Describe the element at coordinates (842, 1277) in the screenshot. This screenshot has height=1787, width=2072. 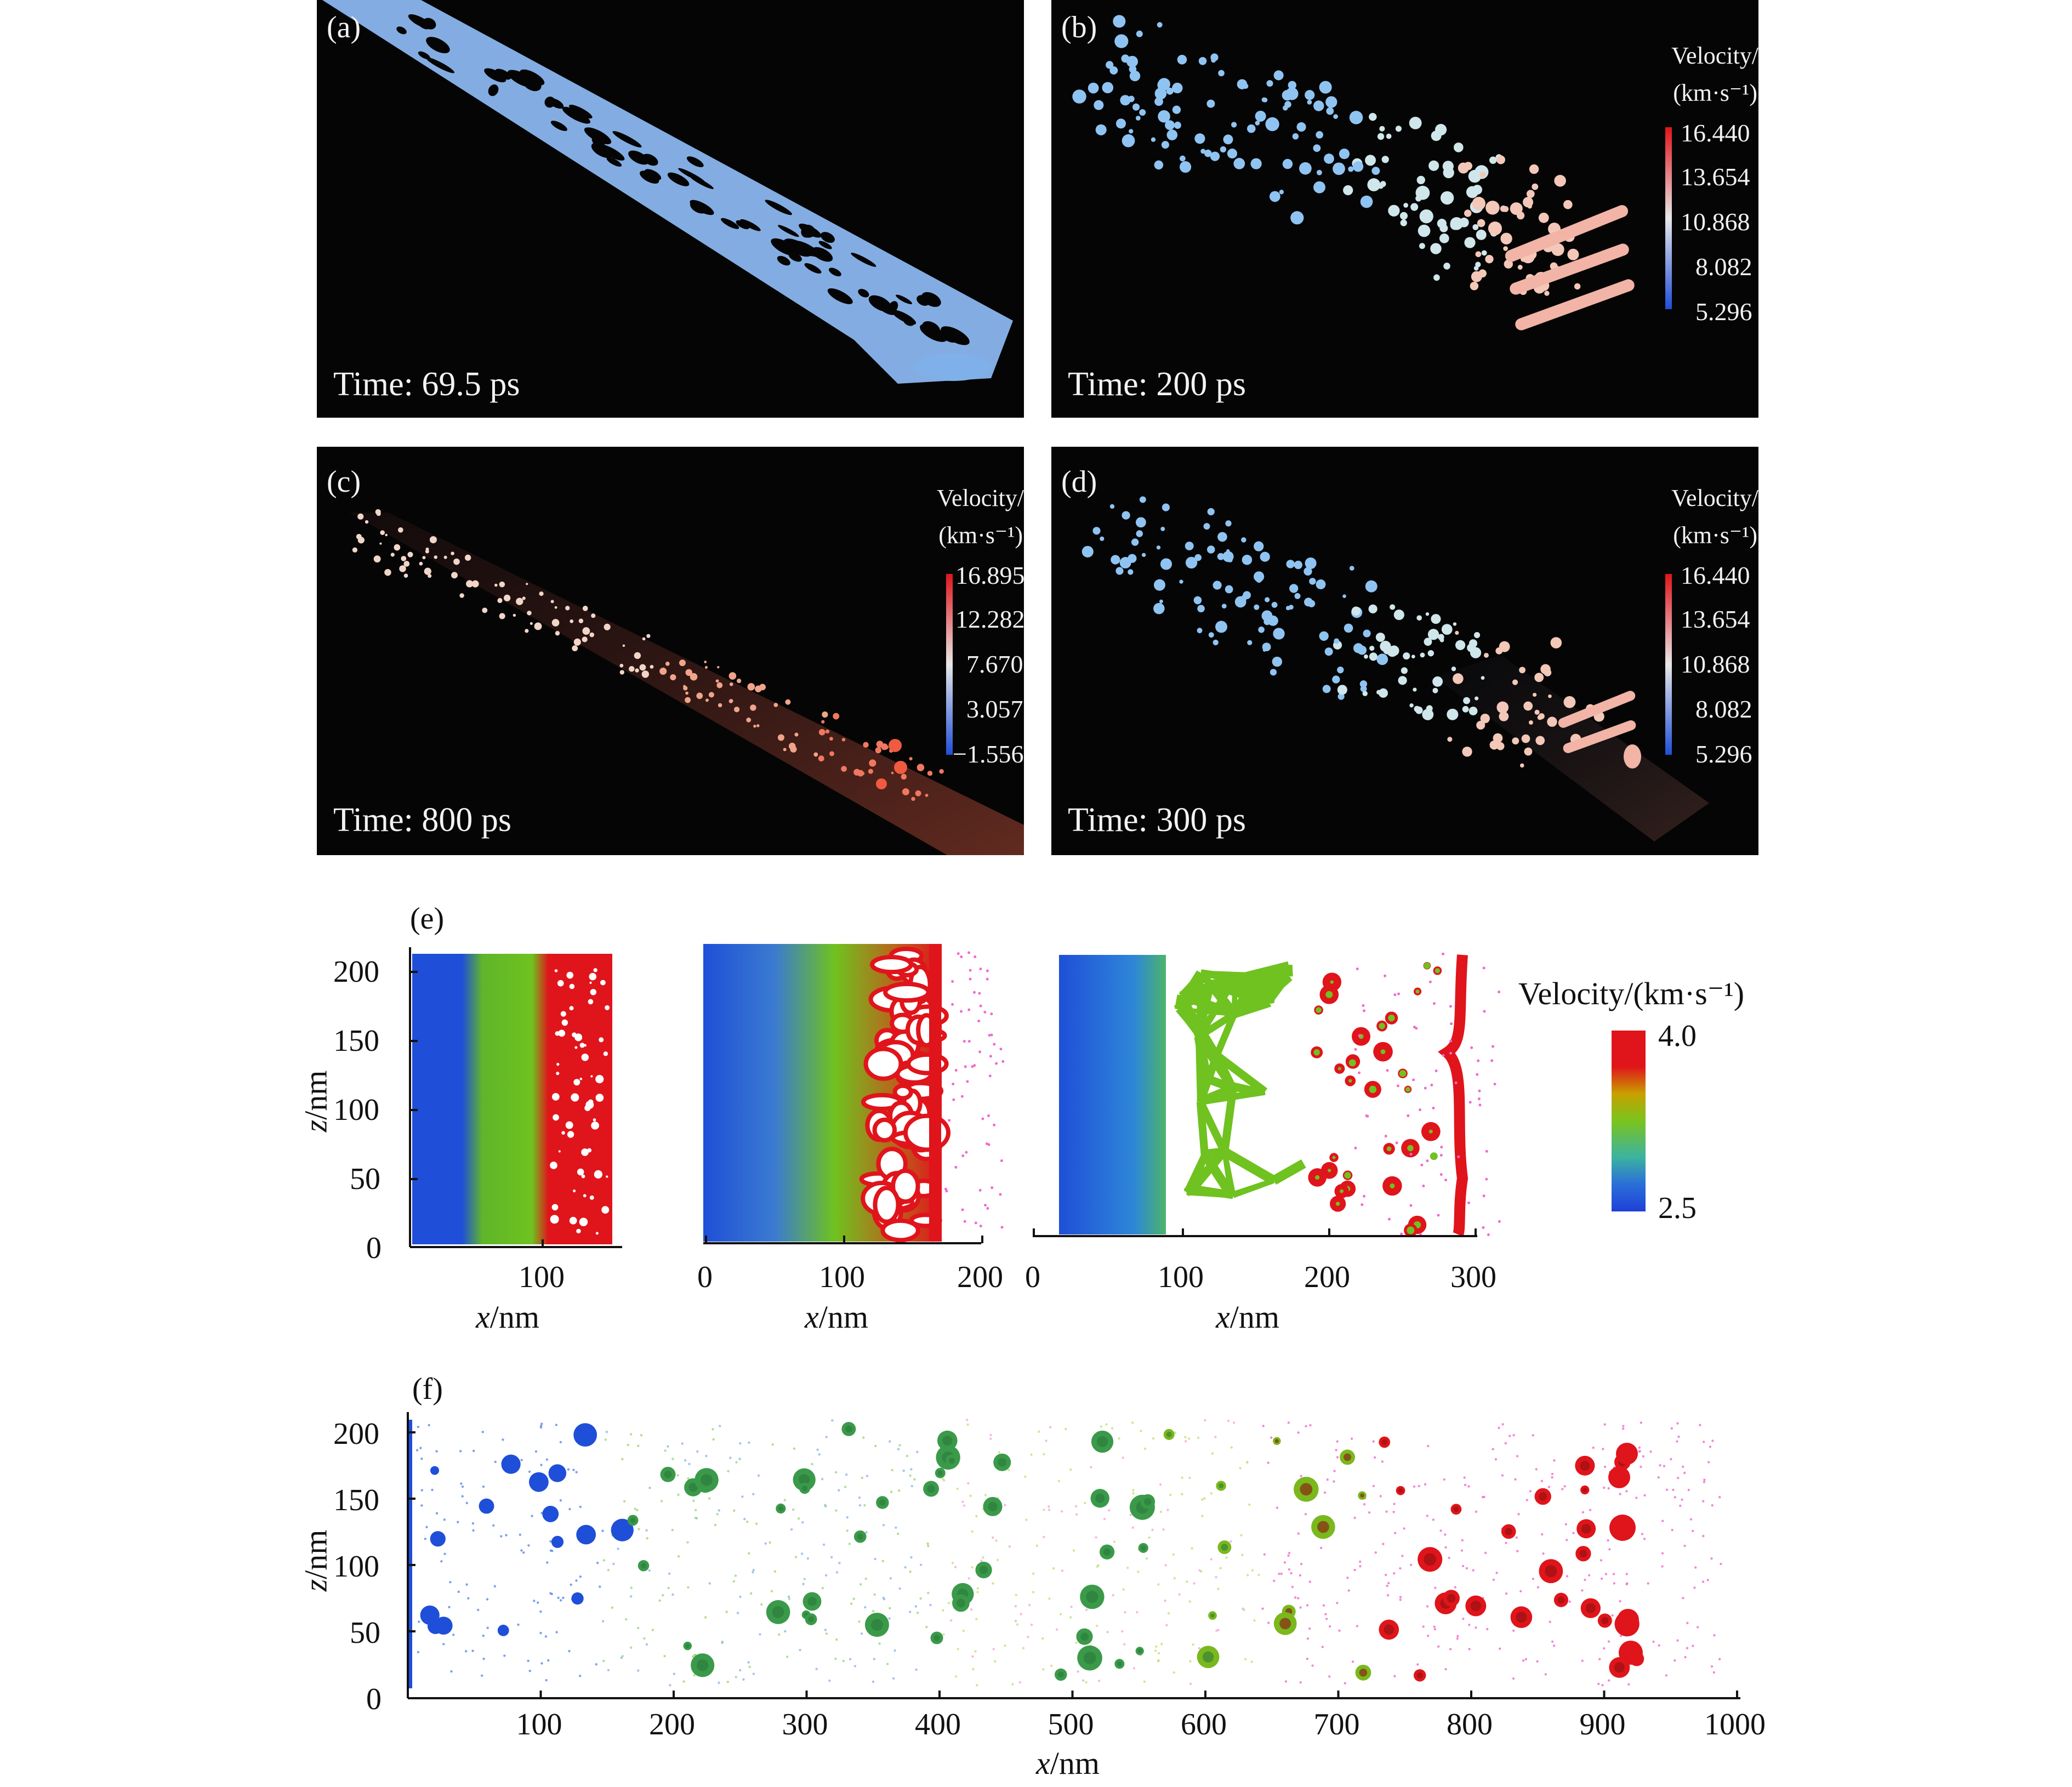
I see `panel-e-sub2-x-tick: 100` at that location.